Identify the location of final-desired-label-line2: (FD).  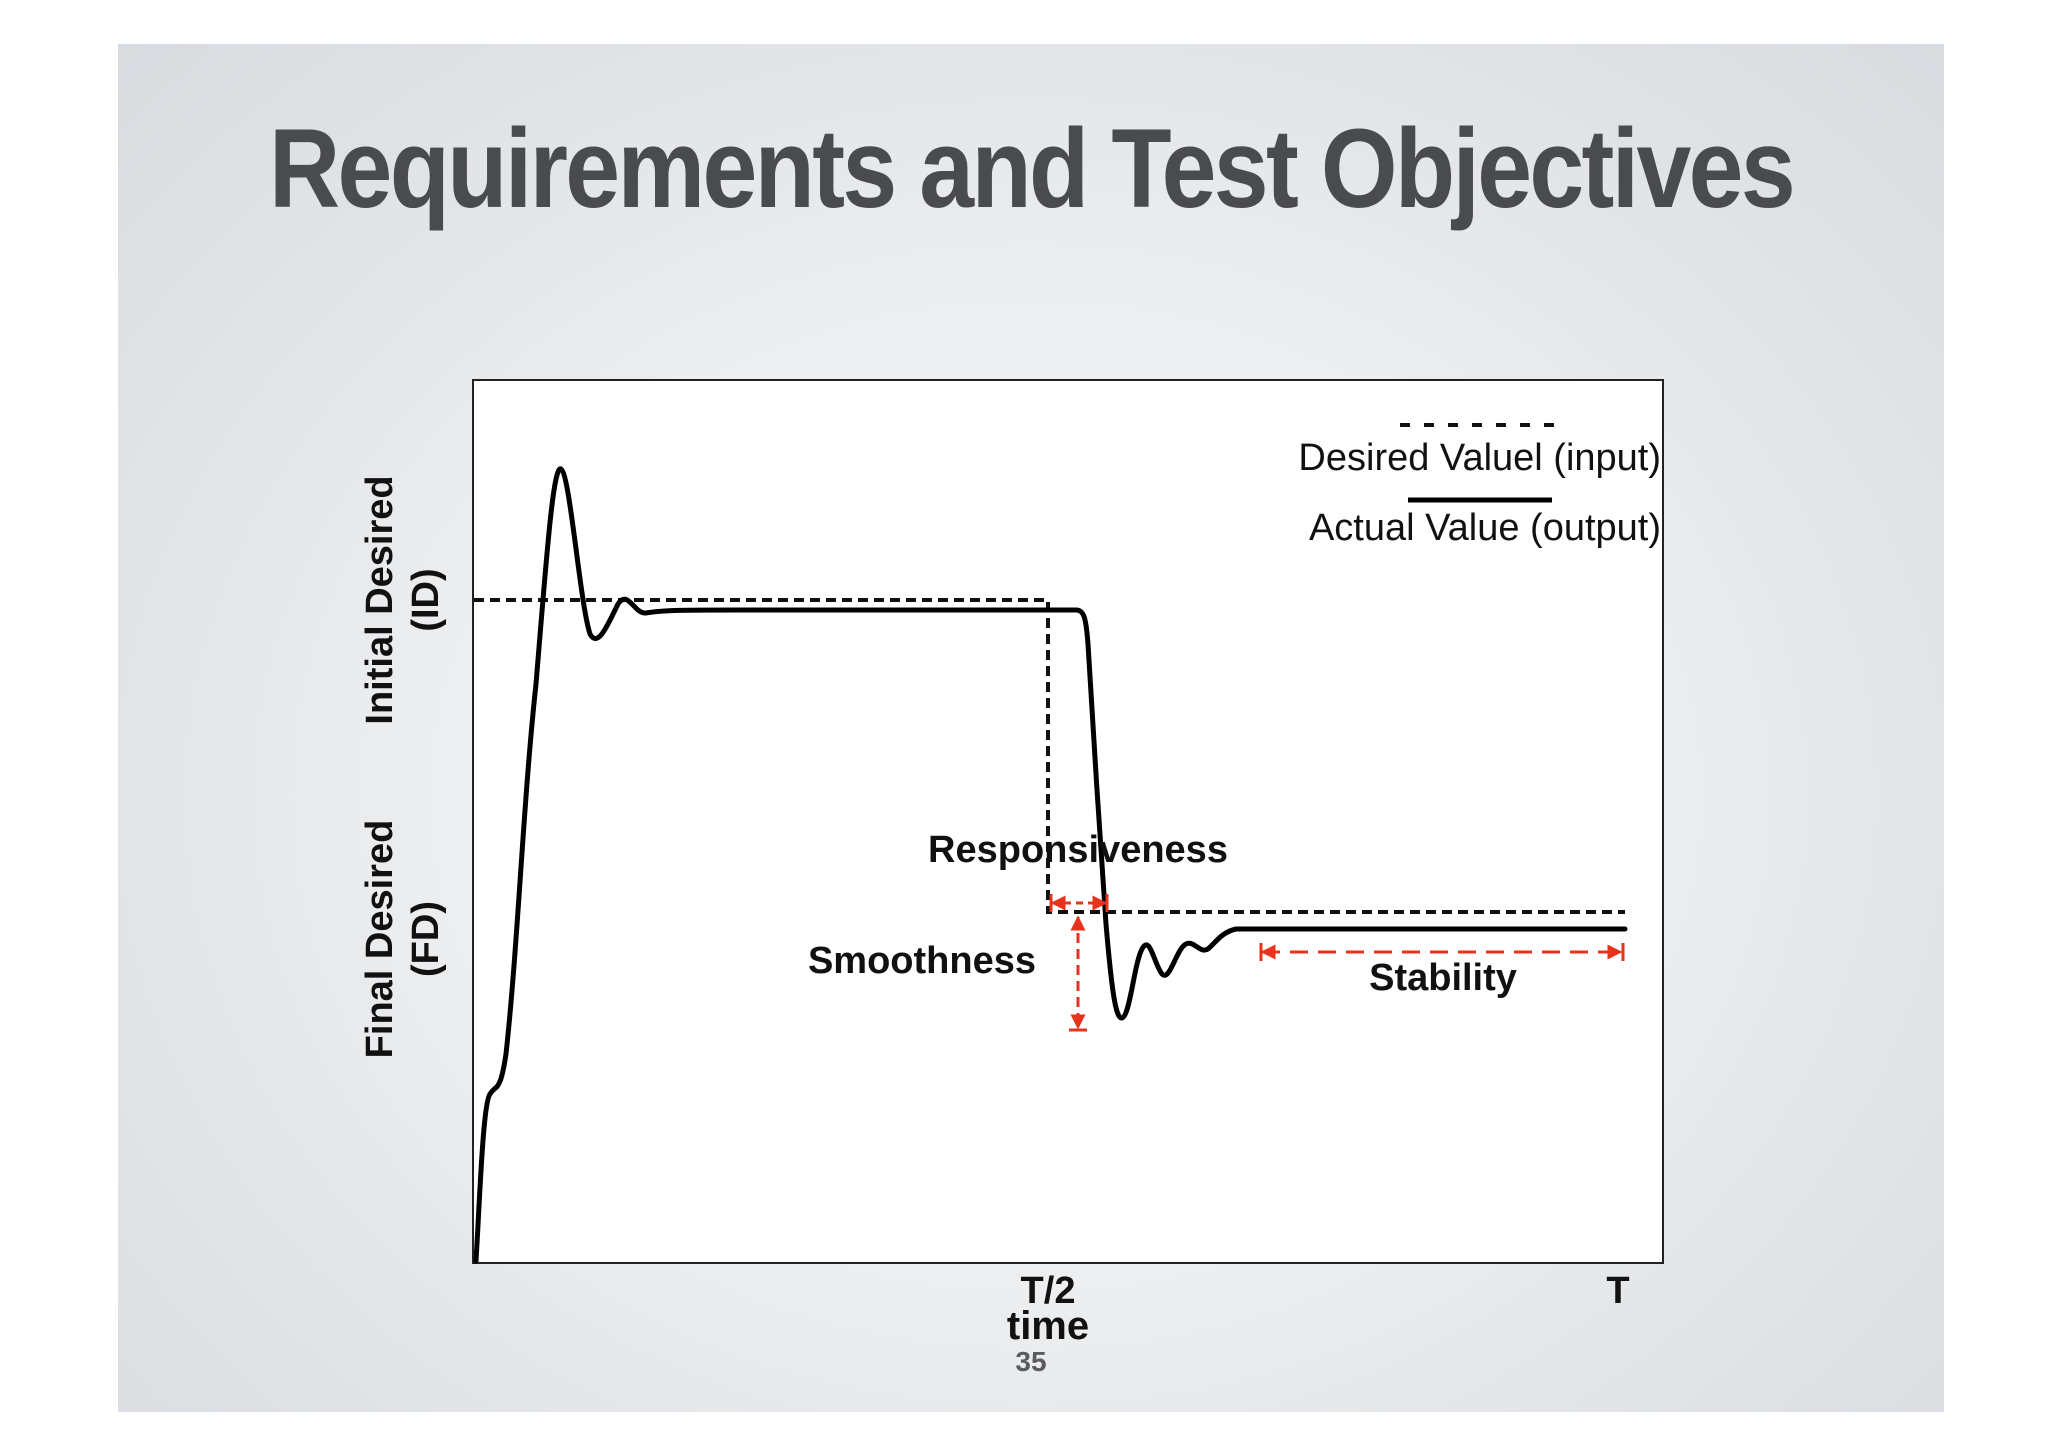
(426, 939).